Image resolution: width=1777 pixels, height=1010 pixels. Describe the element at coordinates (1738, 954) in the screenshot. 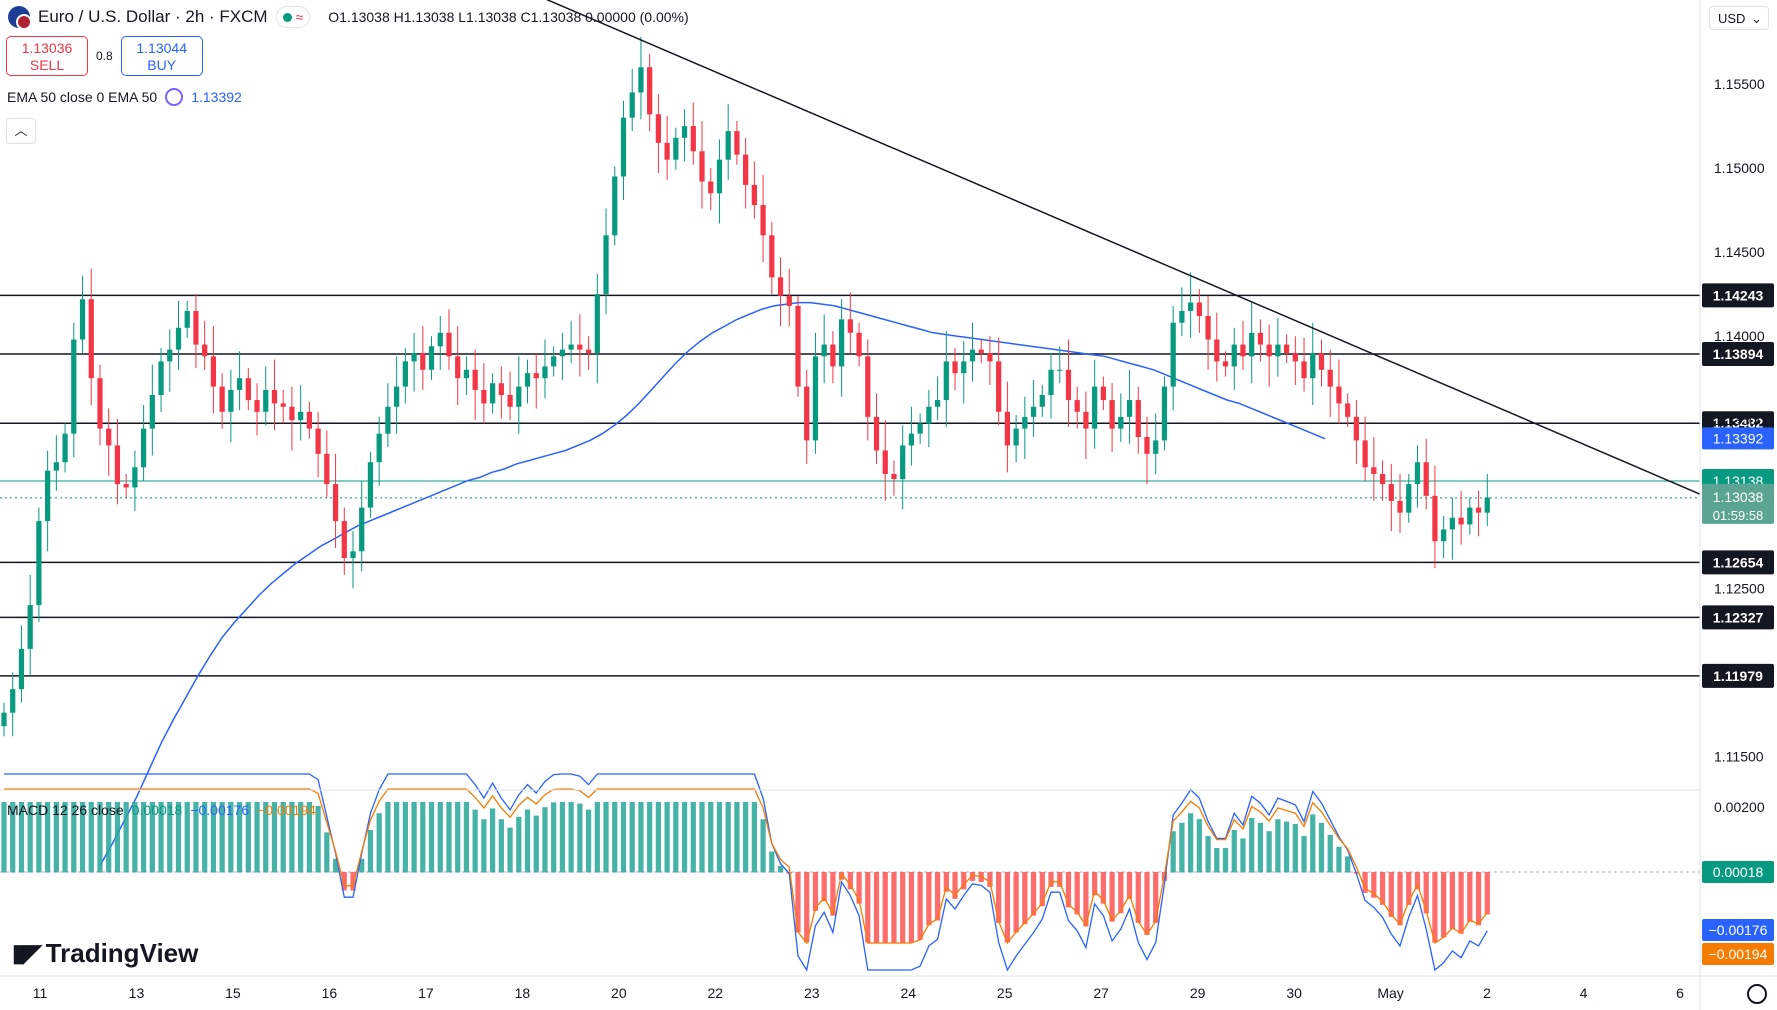

I see `macd-badge-label: −0.00194` at that location.